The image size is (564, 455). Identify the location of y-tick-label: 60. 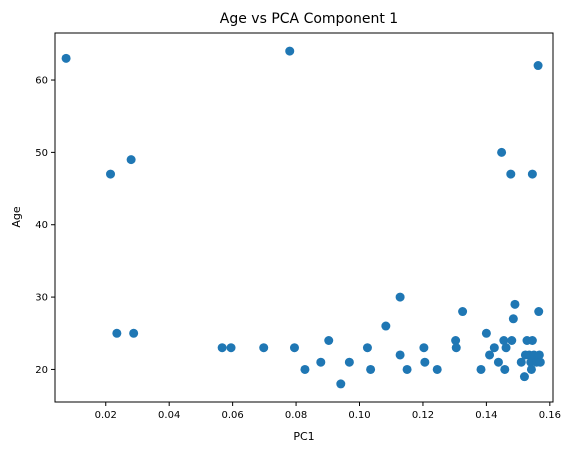
(41, 81).